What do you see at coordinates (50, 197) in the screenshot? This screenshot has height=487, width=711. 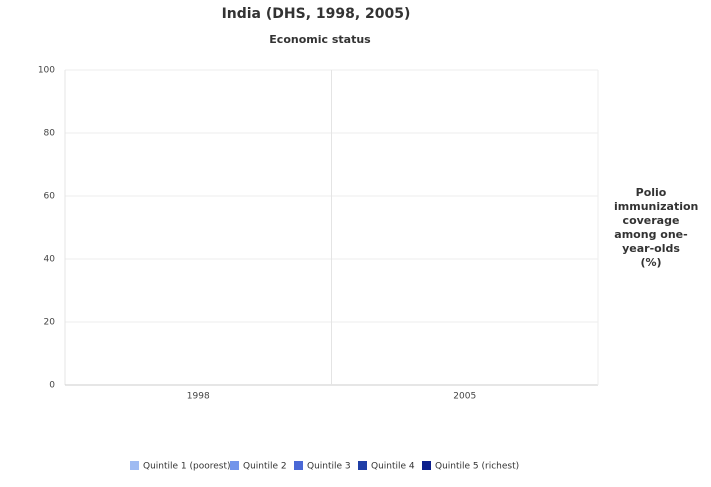 I see `y-tick-label: 60` at bounding box center [50, 197].